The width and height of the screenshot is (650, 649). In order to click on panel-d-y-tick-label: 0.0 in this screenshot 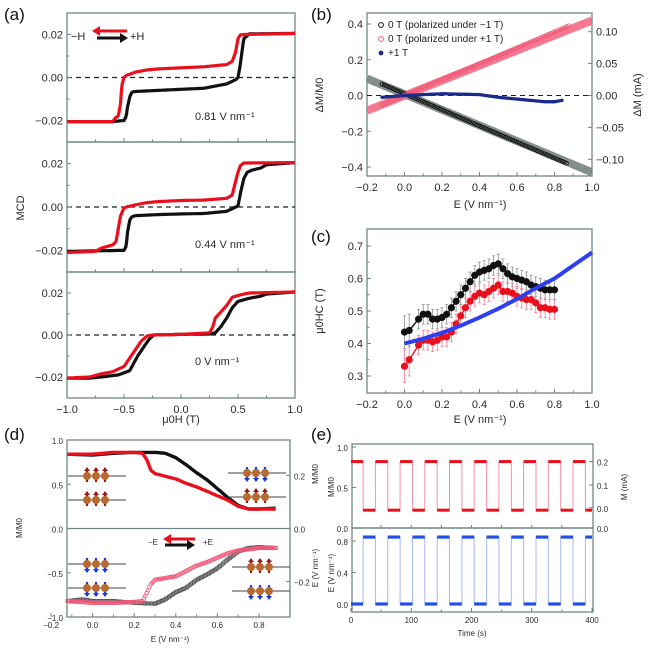, I will do `click(58, 530)`.